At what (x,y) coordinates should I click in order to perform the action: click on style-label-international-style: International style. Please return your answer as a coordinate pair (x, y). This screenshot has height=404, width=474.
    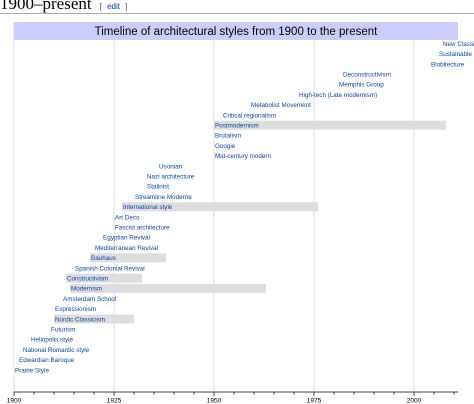
    Looking at the image, I should click on (148, 207).